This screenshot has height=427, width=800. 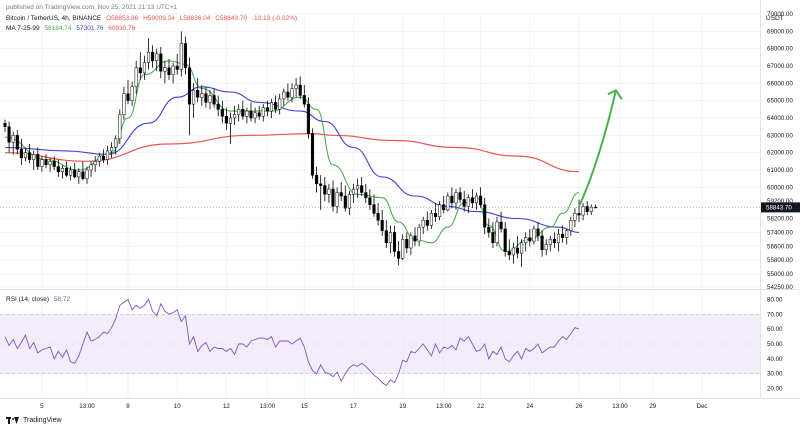 I want to click on price-tick-label: 67000.00, so click(x=780, y=66).